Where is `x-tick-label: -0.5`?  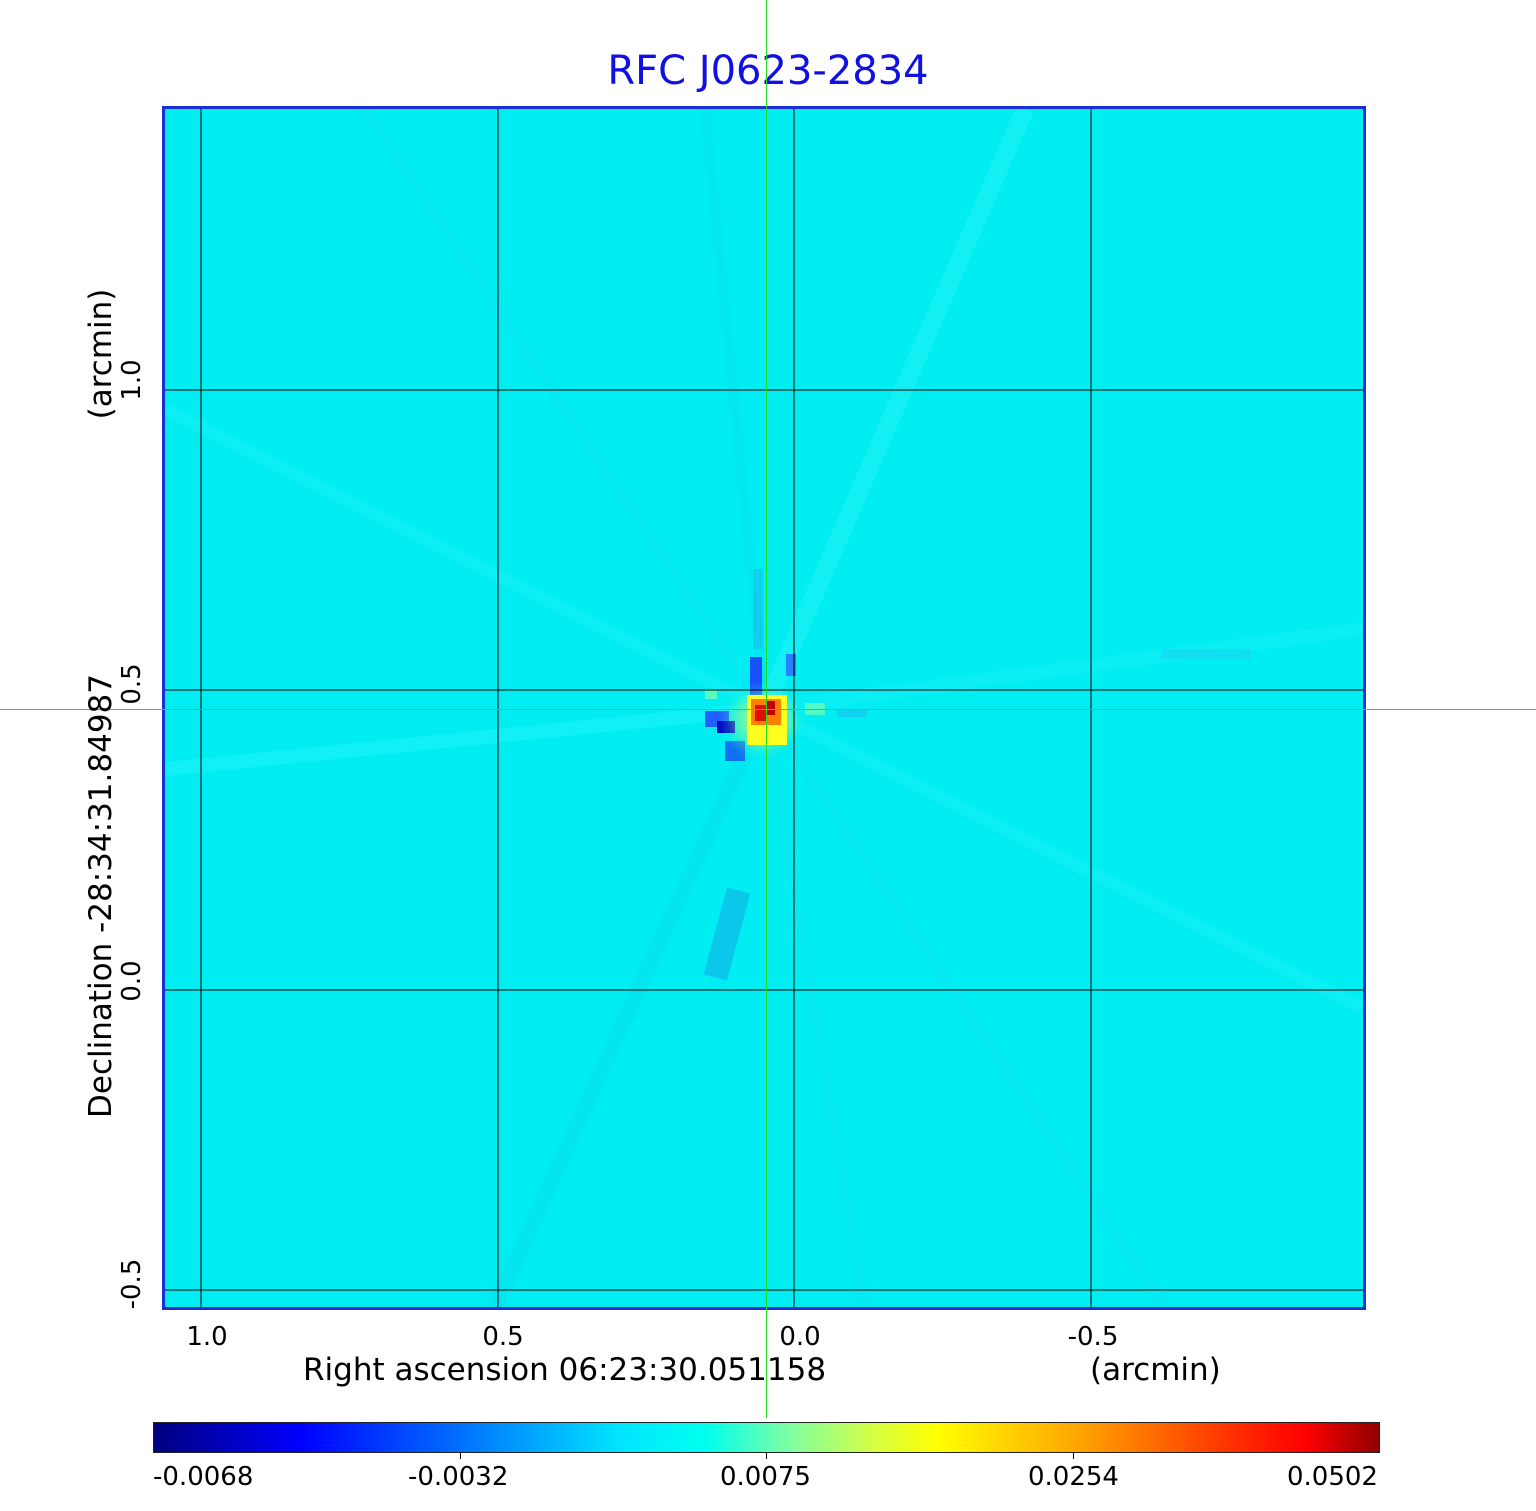
x-tick-label: -0.5 is located at coordinates (1093, 1337).